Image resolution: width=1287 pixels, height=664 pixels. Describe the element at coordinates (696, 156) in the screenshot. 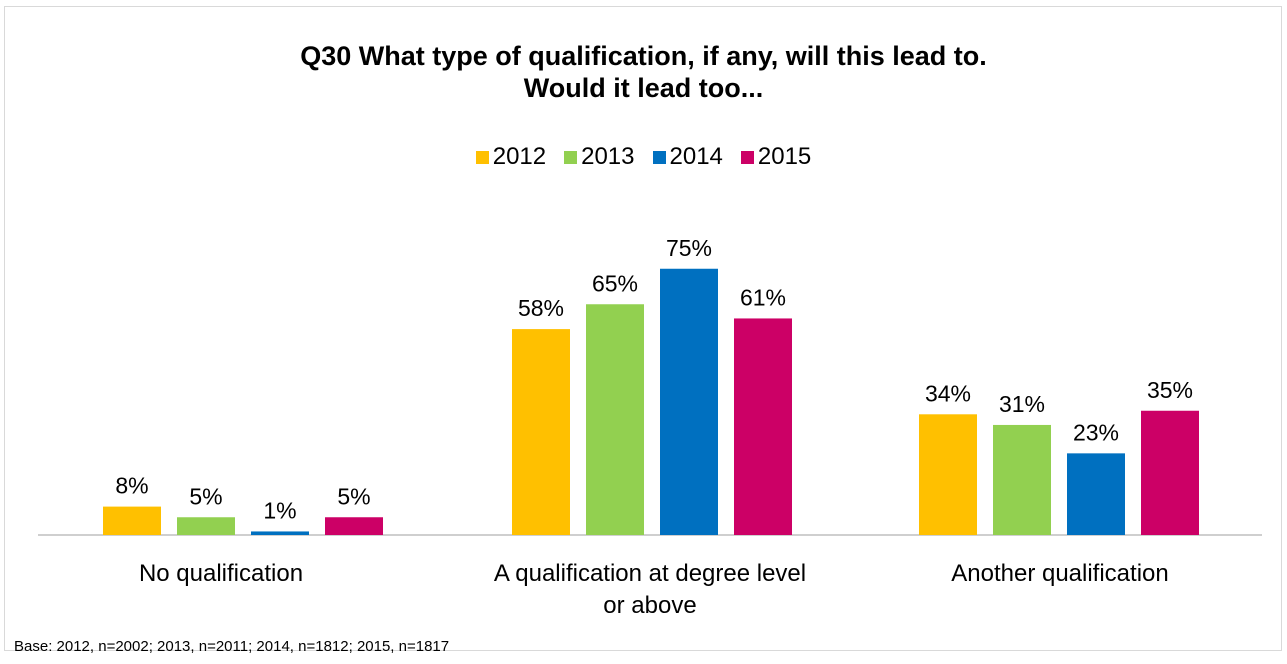

I see `legend-label-2014: 2014` at that location.